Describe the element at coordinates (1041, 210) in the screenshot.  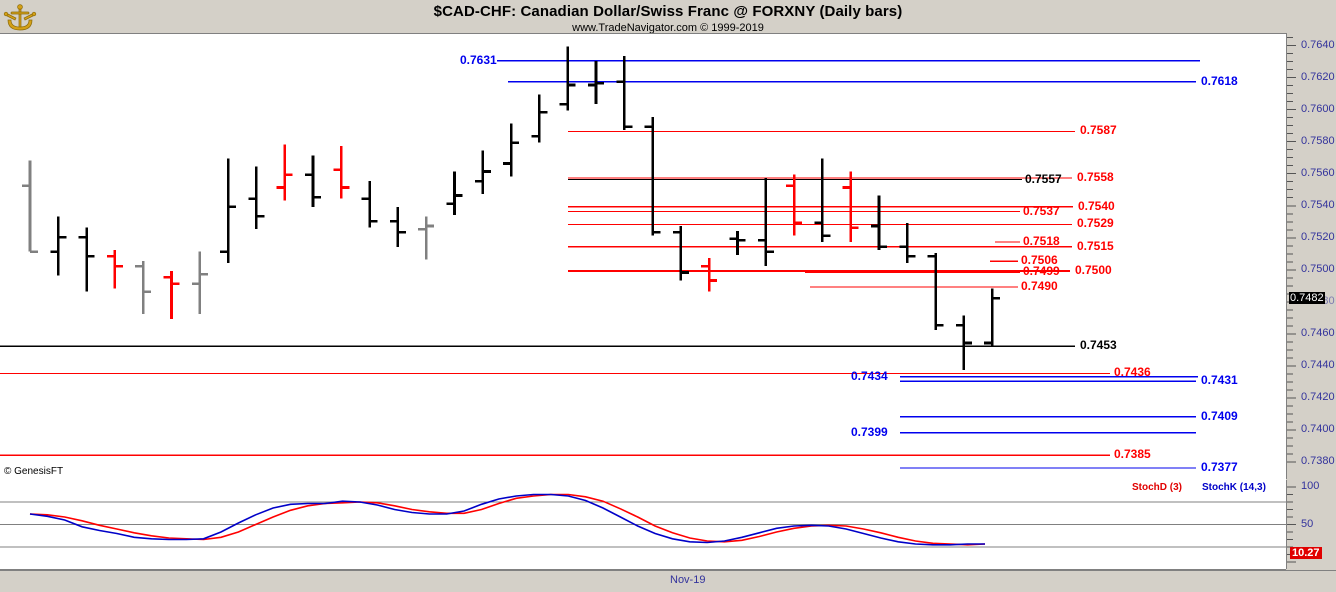
I see `price-level-label: 0.7537` at that location.